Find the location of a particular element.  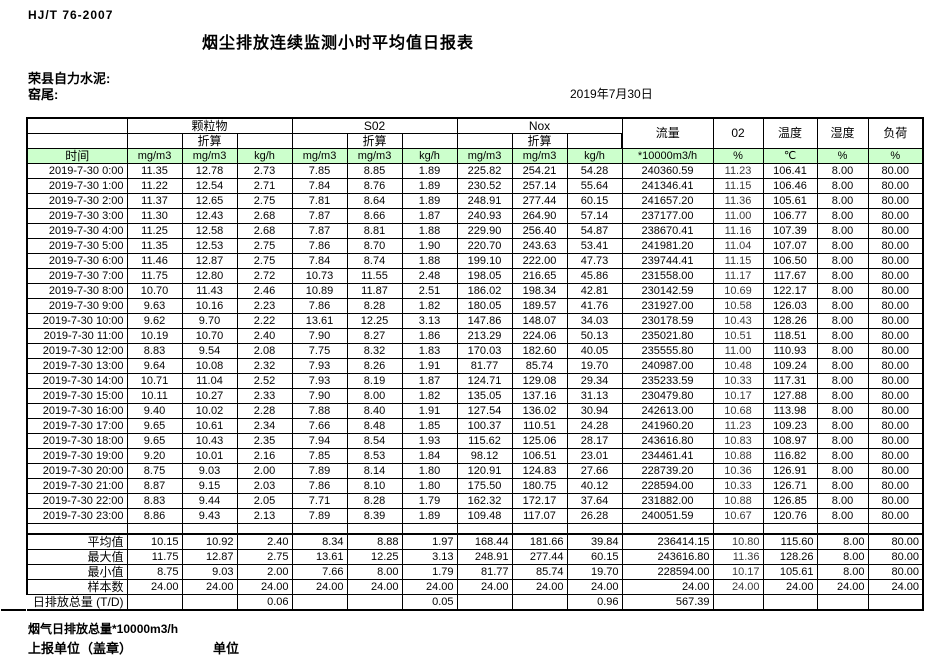

value-cell: 229.90 is located at coordinates (484, 231).